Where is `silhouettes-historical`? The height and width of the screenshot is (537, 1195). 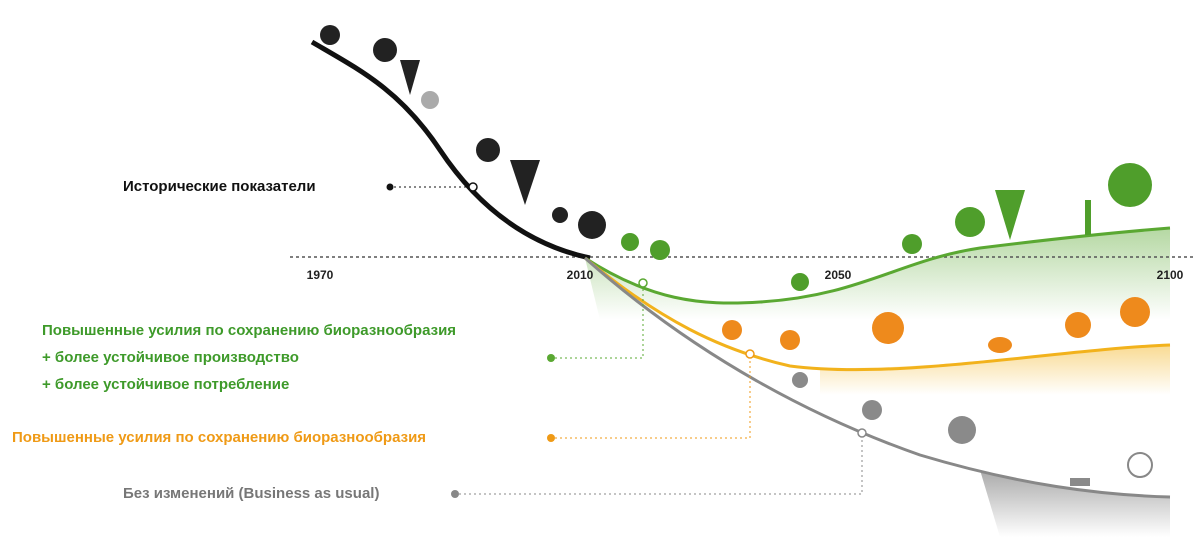 silhouettes-historical is located at coordinates (463, 132).